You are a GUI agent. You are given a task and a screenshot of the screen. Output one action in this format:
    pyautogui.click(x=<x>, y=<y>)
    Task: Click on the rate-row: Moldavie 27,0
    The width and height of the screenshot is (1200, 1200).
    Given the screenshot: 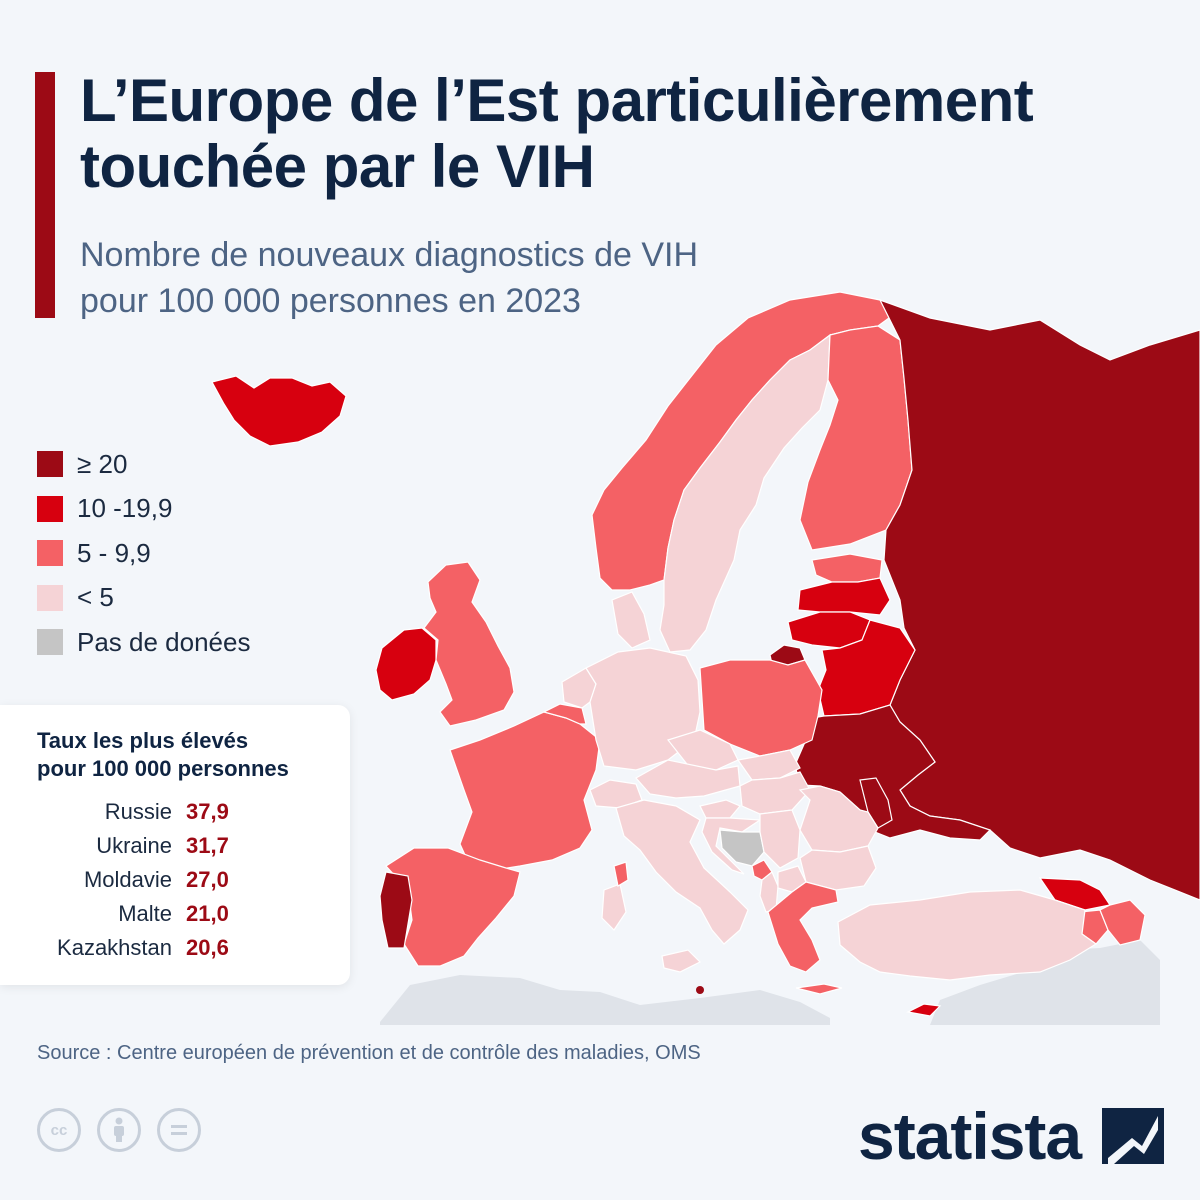 What is the action you would take?
    pyautogui.click(x=165, y=884)
    